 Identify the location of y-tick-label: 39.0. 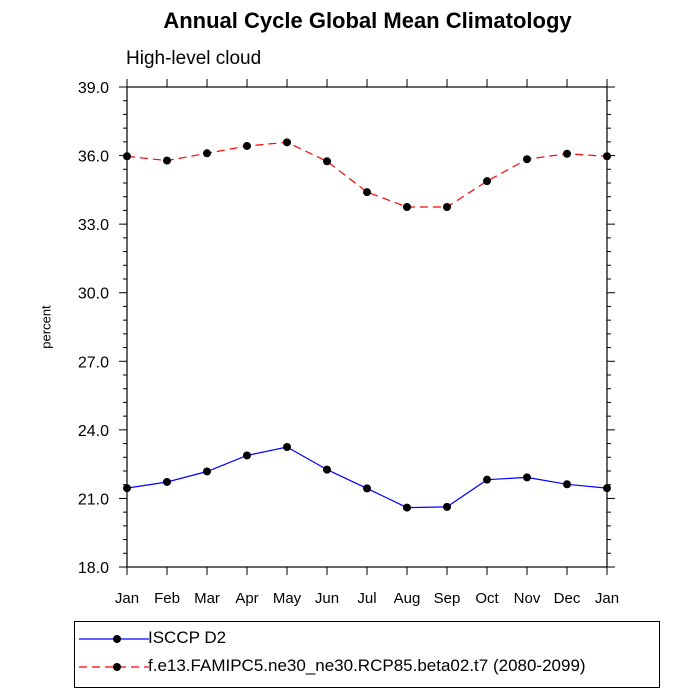
(93, 88).